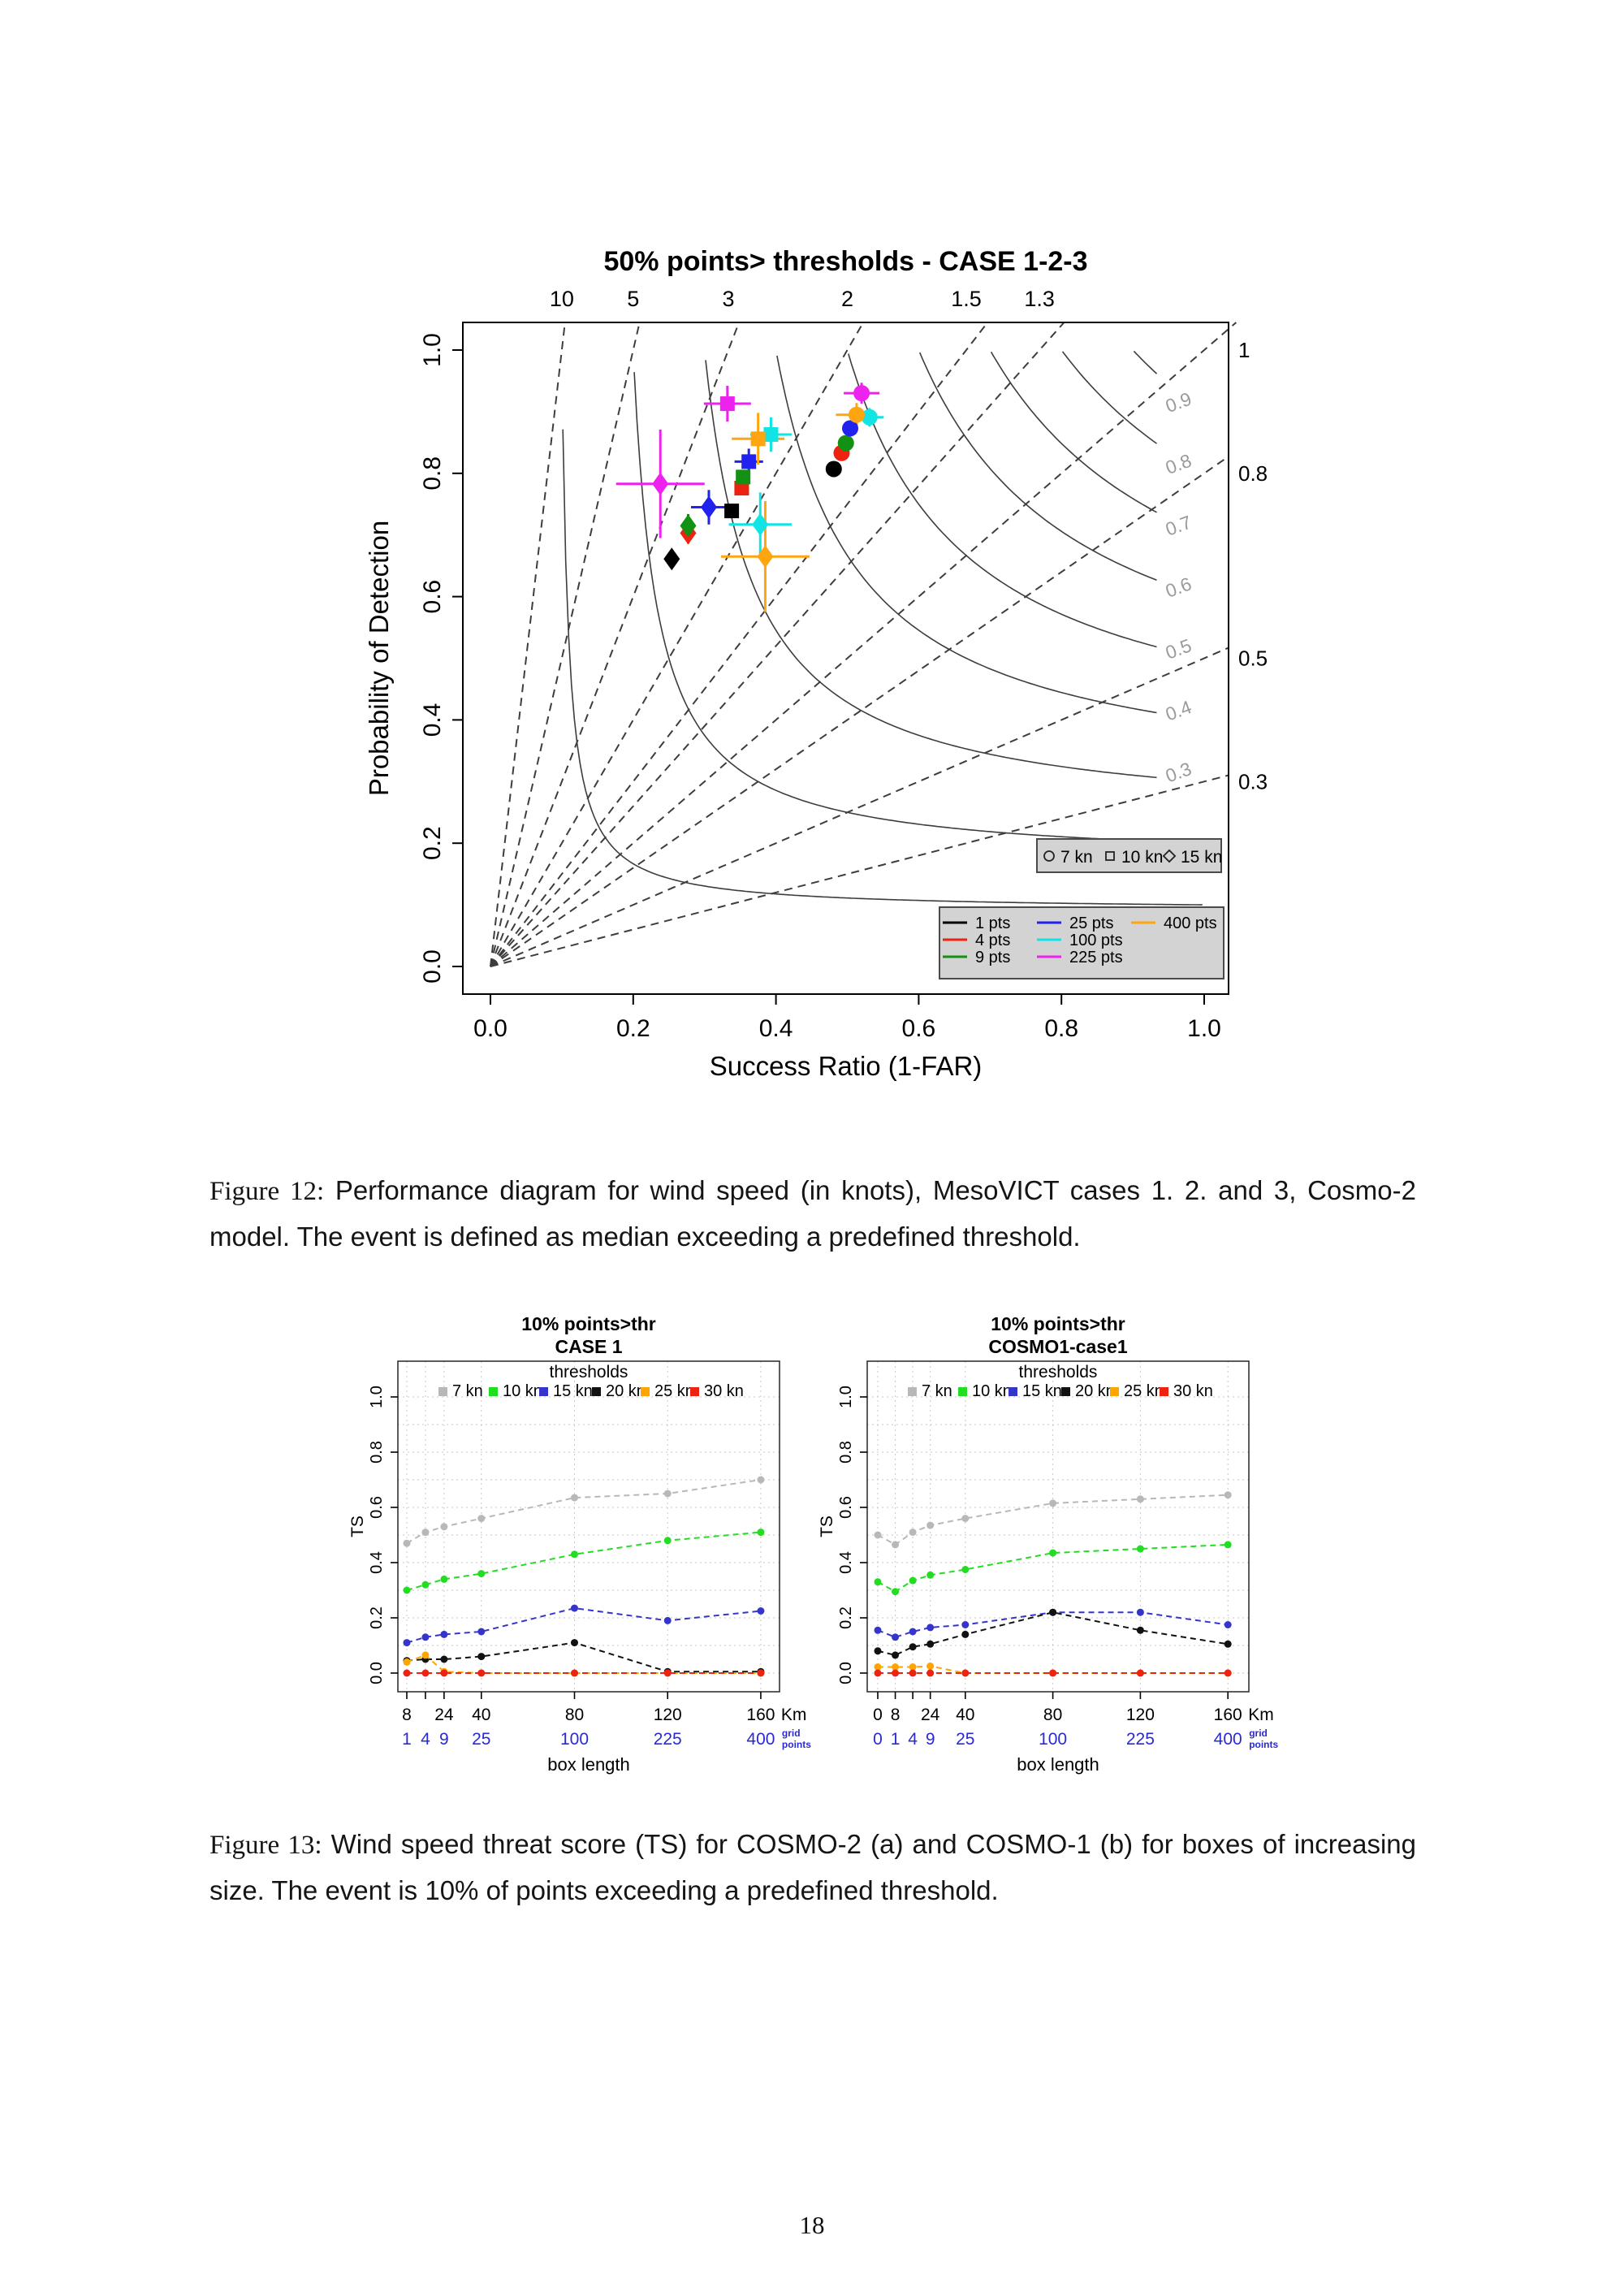 This screenshot has height=2296, width=1624. What do you see at coordinates (846, 1507) in the screenshot?
I see `y-tick-label: 0.6` at bounding box center [846, 1507].